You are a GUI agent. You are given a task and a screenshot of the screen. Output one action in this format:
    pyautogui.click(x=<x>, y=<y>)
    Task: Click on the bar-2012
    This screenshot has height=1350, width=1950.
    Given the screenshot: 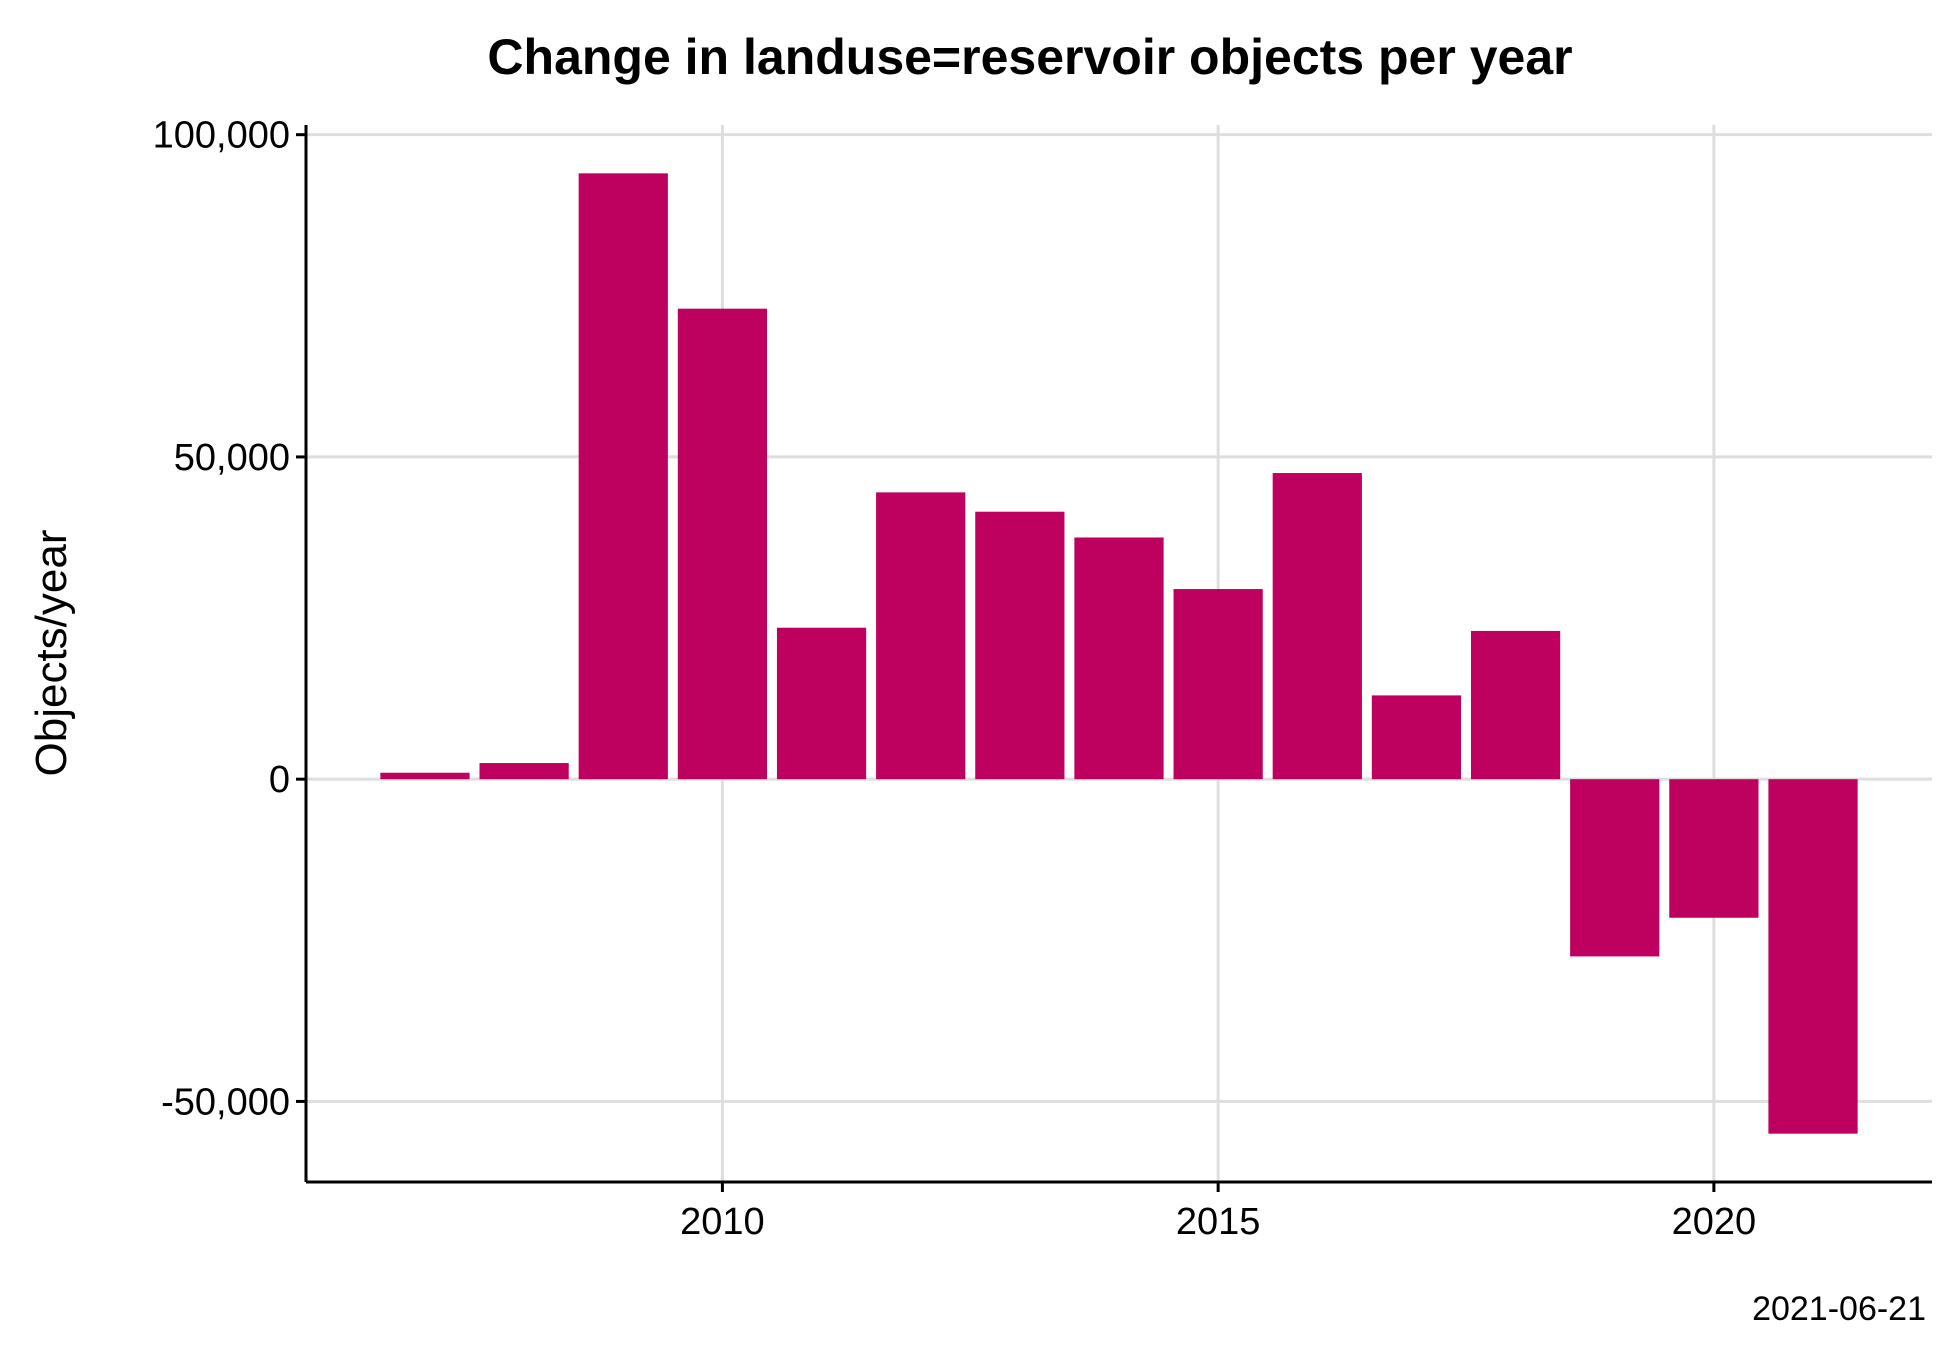 What is the action you would take?
    pyautogui.click(x=921, y=636)
    